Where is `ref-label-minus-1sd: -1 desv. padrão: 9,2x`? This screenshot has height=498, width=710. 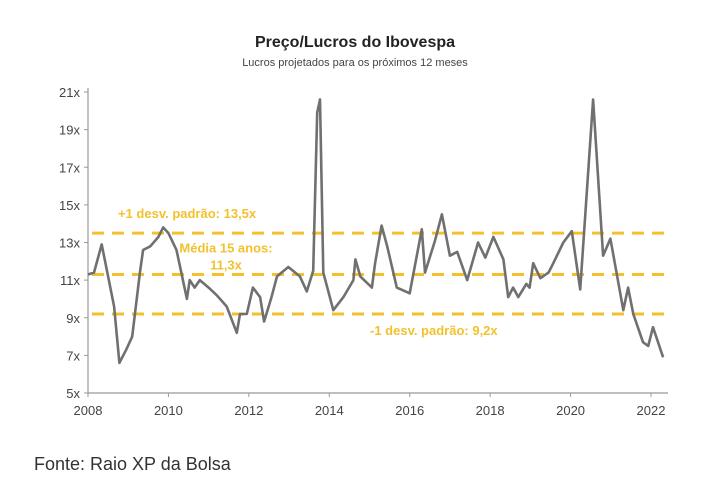
ref-label-minus-1sd: -1 desv. padrão: 9,2x is located at coordinates (434, 330).